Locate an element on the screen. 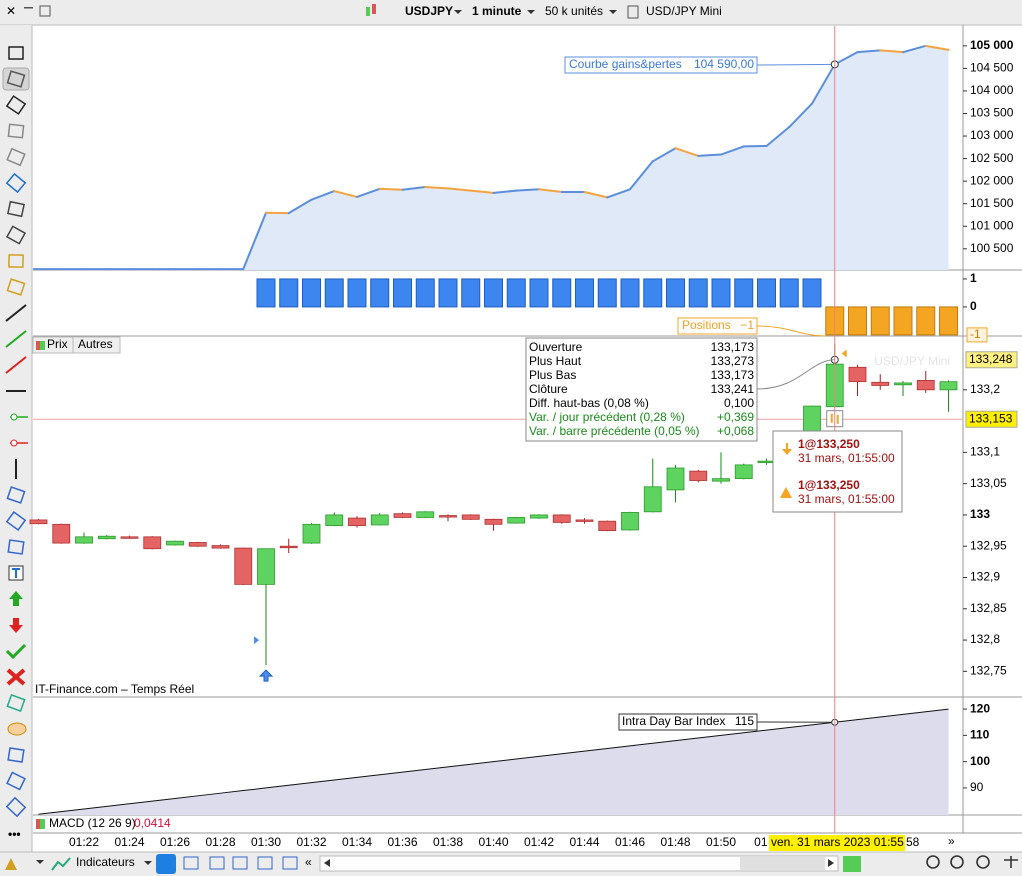 This screenshot has height=876, width=1022. scroll-end: » is located at coordinates (951, 841).